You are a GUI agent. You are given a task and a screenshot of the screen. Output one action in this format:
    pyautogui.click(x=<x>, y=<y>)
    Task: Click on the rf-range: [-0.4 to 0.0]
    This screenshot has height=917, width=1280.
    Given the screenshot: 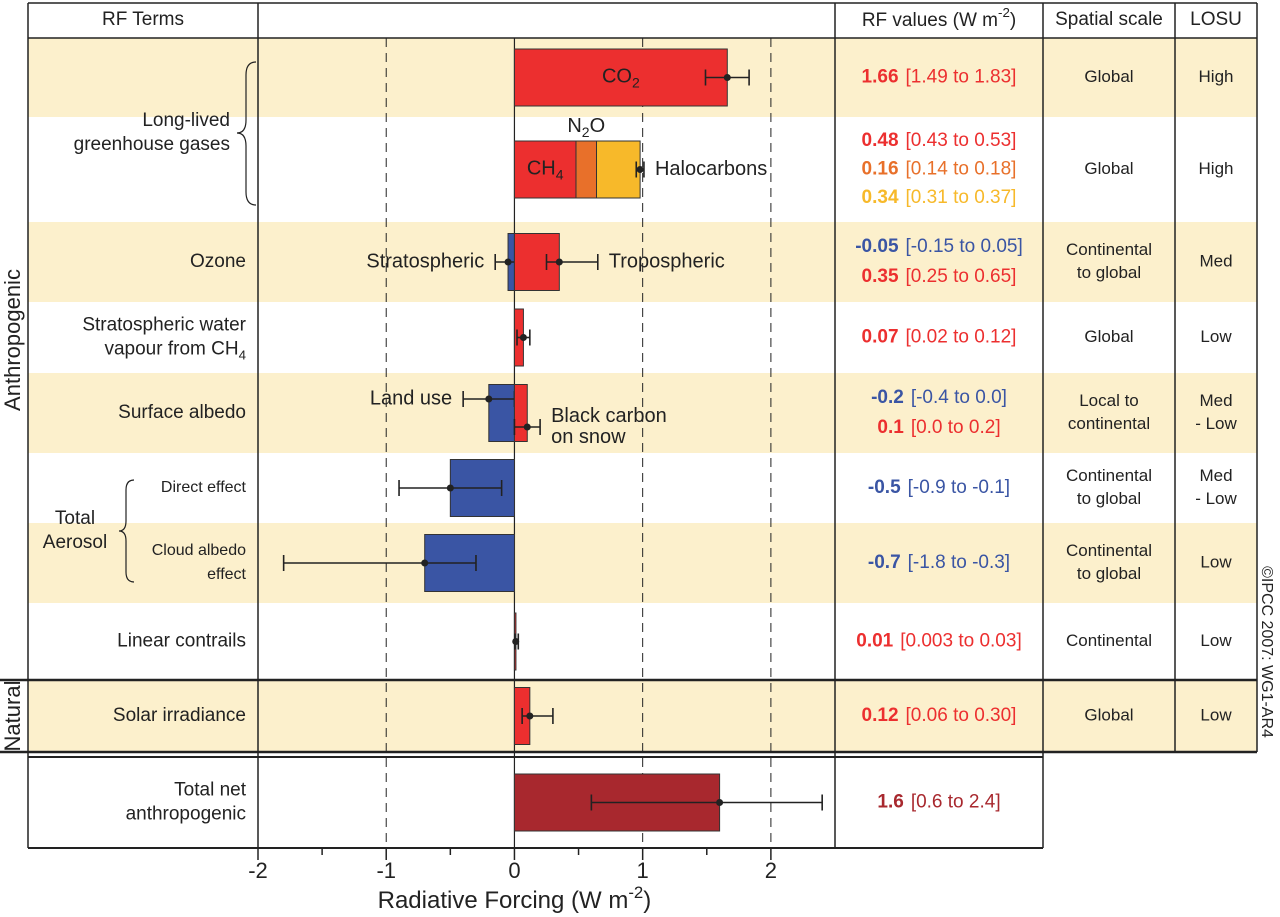 What is the action you would take?
    pyautogui.click(x=959, y=397)
    